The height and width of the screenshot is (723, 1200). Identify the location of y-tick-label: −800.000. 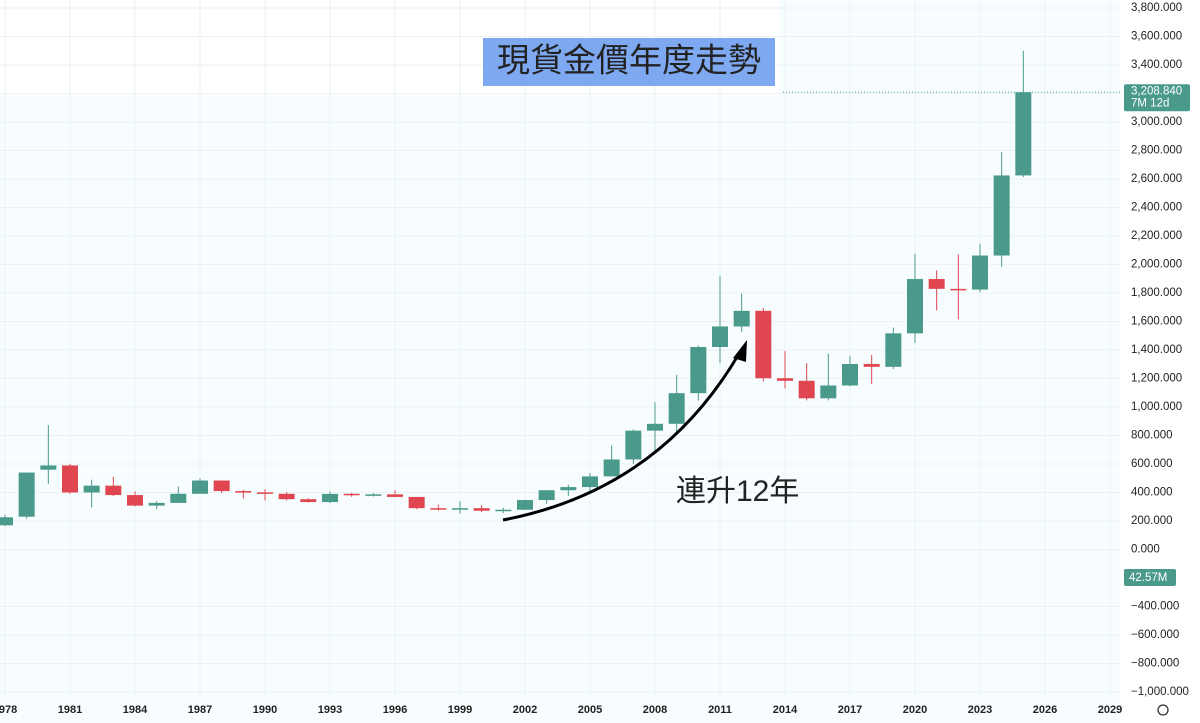
(1155, 664).